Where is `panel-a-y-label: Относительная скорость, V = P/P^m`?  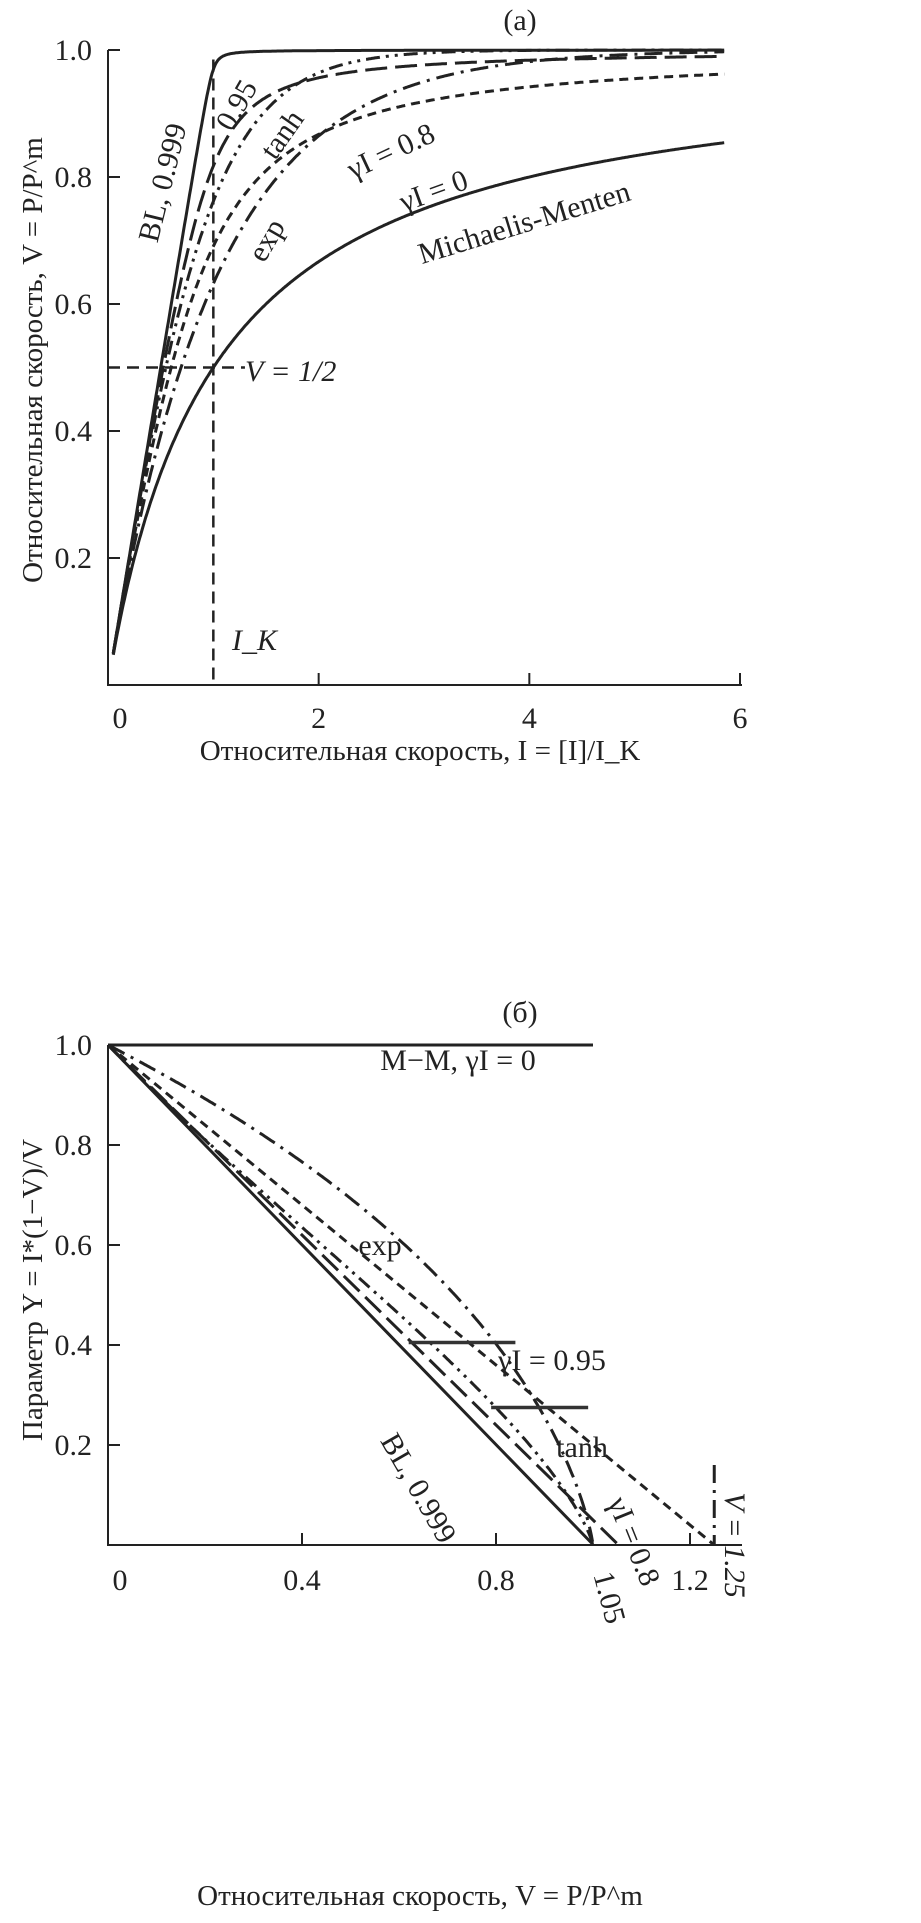
panel-a-y-label: Относительная скорость, V = P/P^m is located at coordinates (33, 360).